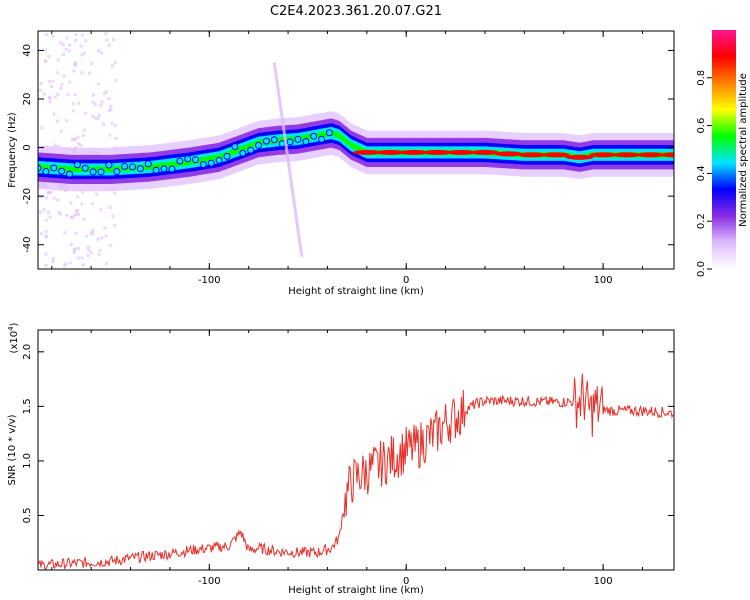 The image size is (750, 600). I want to click on snr-multiplier-close: ), so click(14, 324).